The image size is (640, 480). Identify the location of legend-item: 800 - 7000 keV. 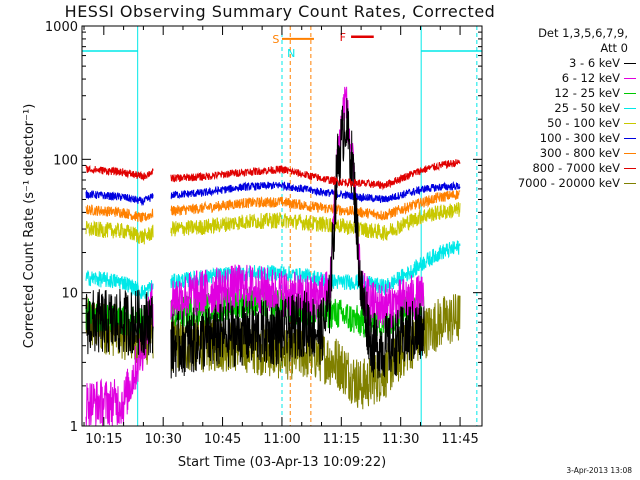
(556, 168).